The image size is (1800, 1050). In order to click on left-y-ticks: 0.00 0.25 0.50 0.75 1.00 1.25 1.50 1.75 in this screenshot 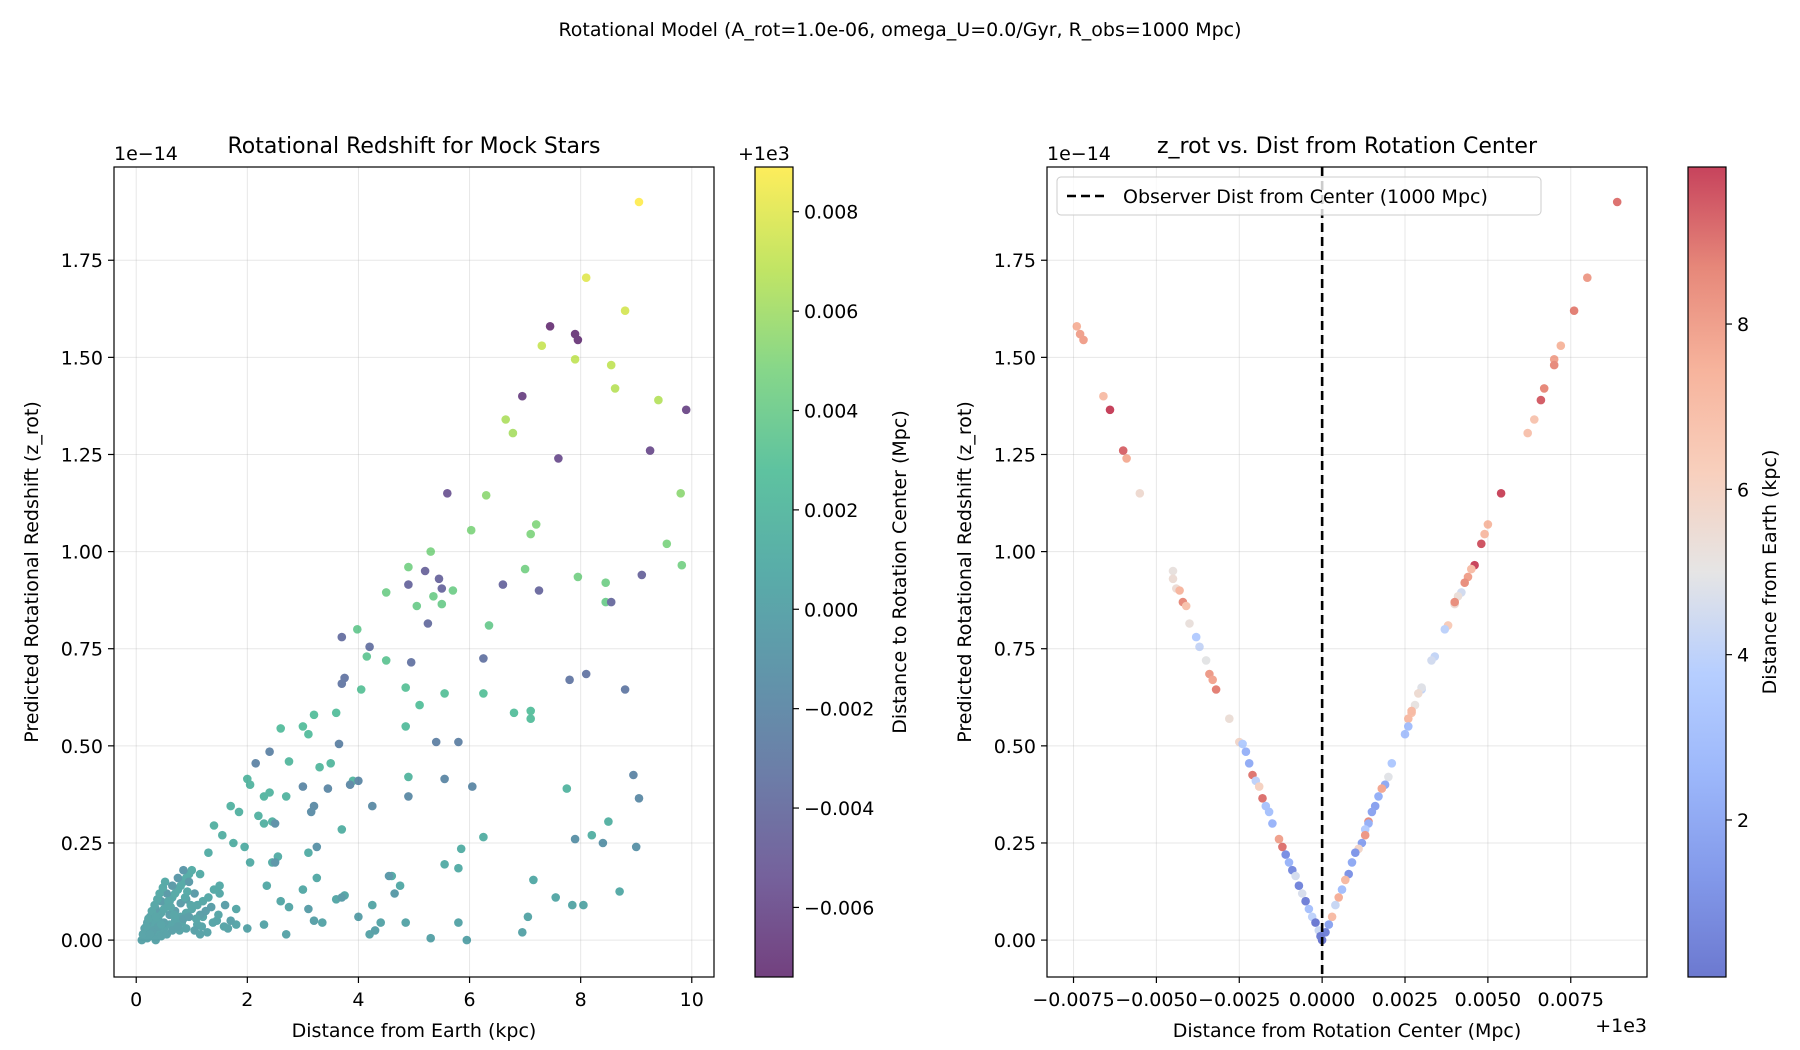, I will do `click(87, 601)`.